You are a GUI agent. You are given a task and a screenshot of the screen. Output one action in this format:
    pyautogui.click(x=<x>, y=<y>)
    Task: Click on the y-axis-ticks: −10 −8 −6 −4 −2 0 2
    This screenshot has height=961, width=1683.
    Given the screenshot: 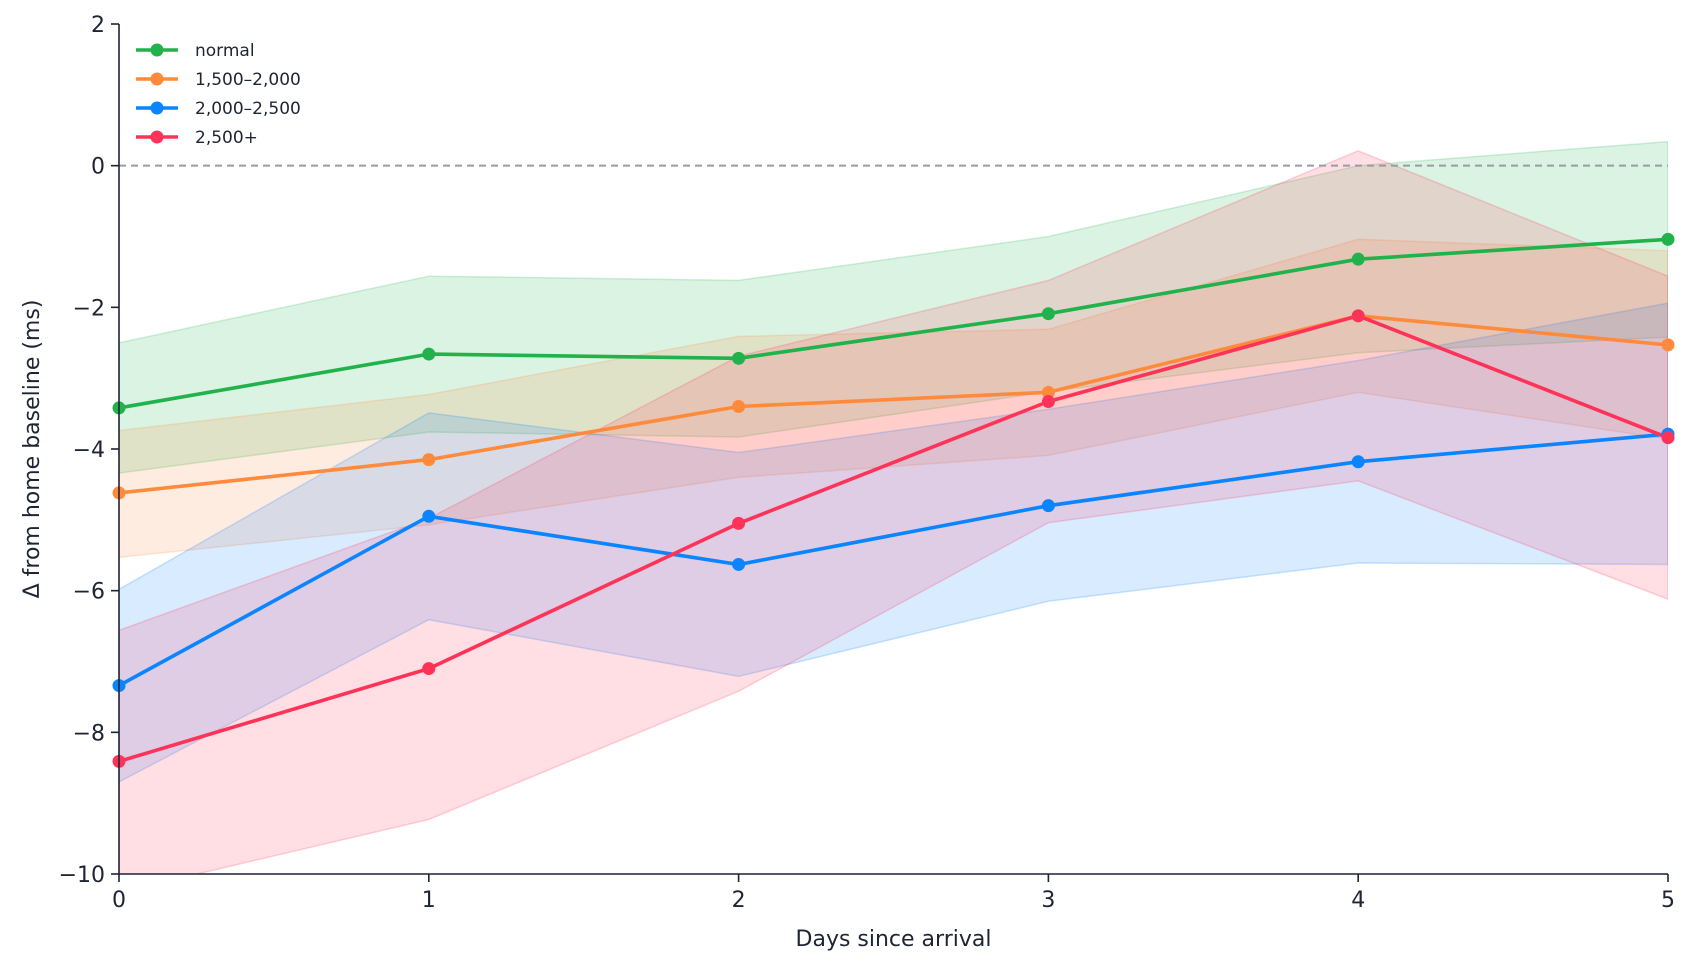 What is the action you would take?
    pyautogui.click(x=89, y=450)
    